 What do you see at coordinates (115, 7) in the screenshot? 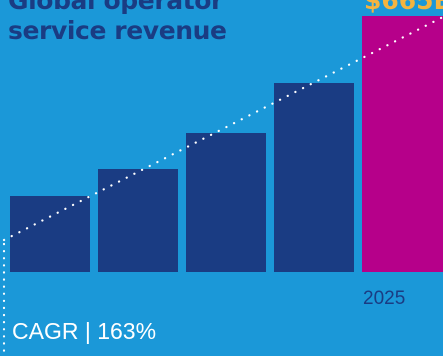
I see `chart-title-line-1: Global operator` at bounding box center [115, 7].